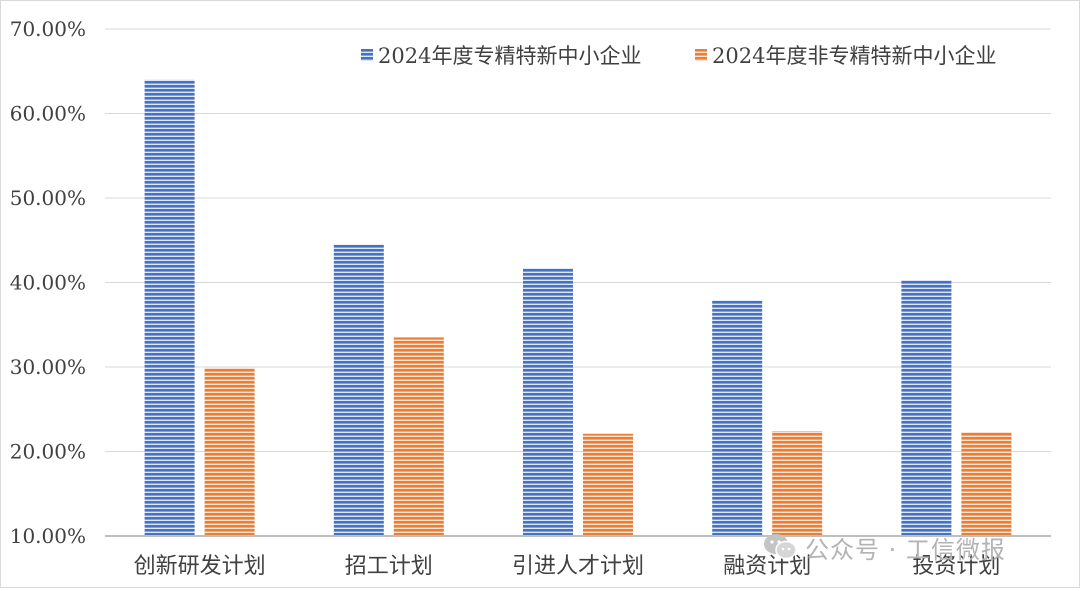  I want to click on y-tick-label: 30.00%, so click(48, 367).